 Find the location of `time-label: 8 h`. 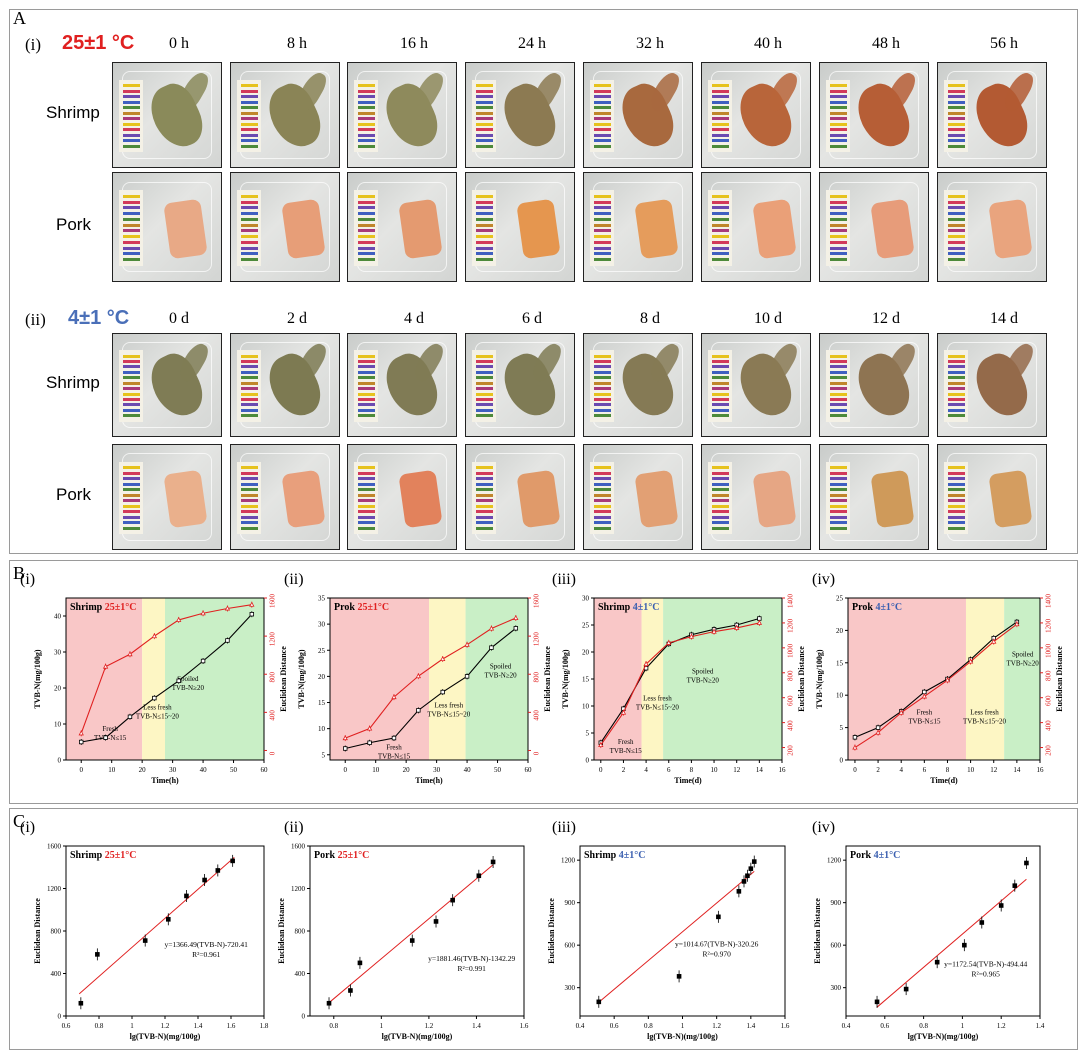

time-label: 8 h is located at coordinates (297, 43).